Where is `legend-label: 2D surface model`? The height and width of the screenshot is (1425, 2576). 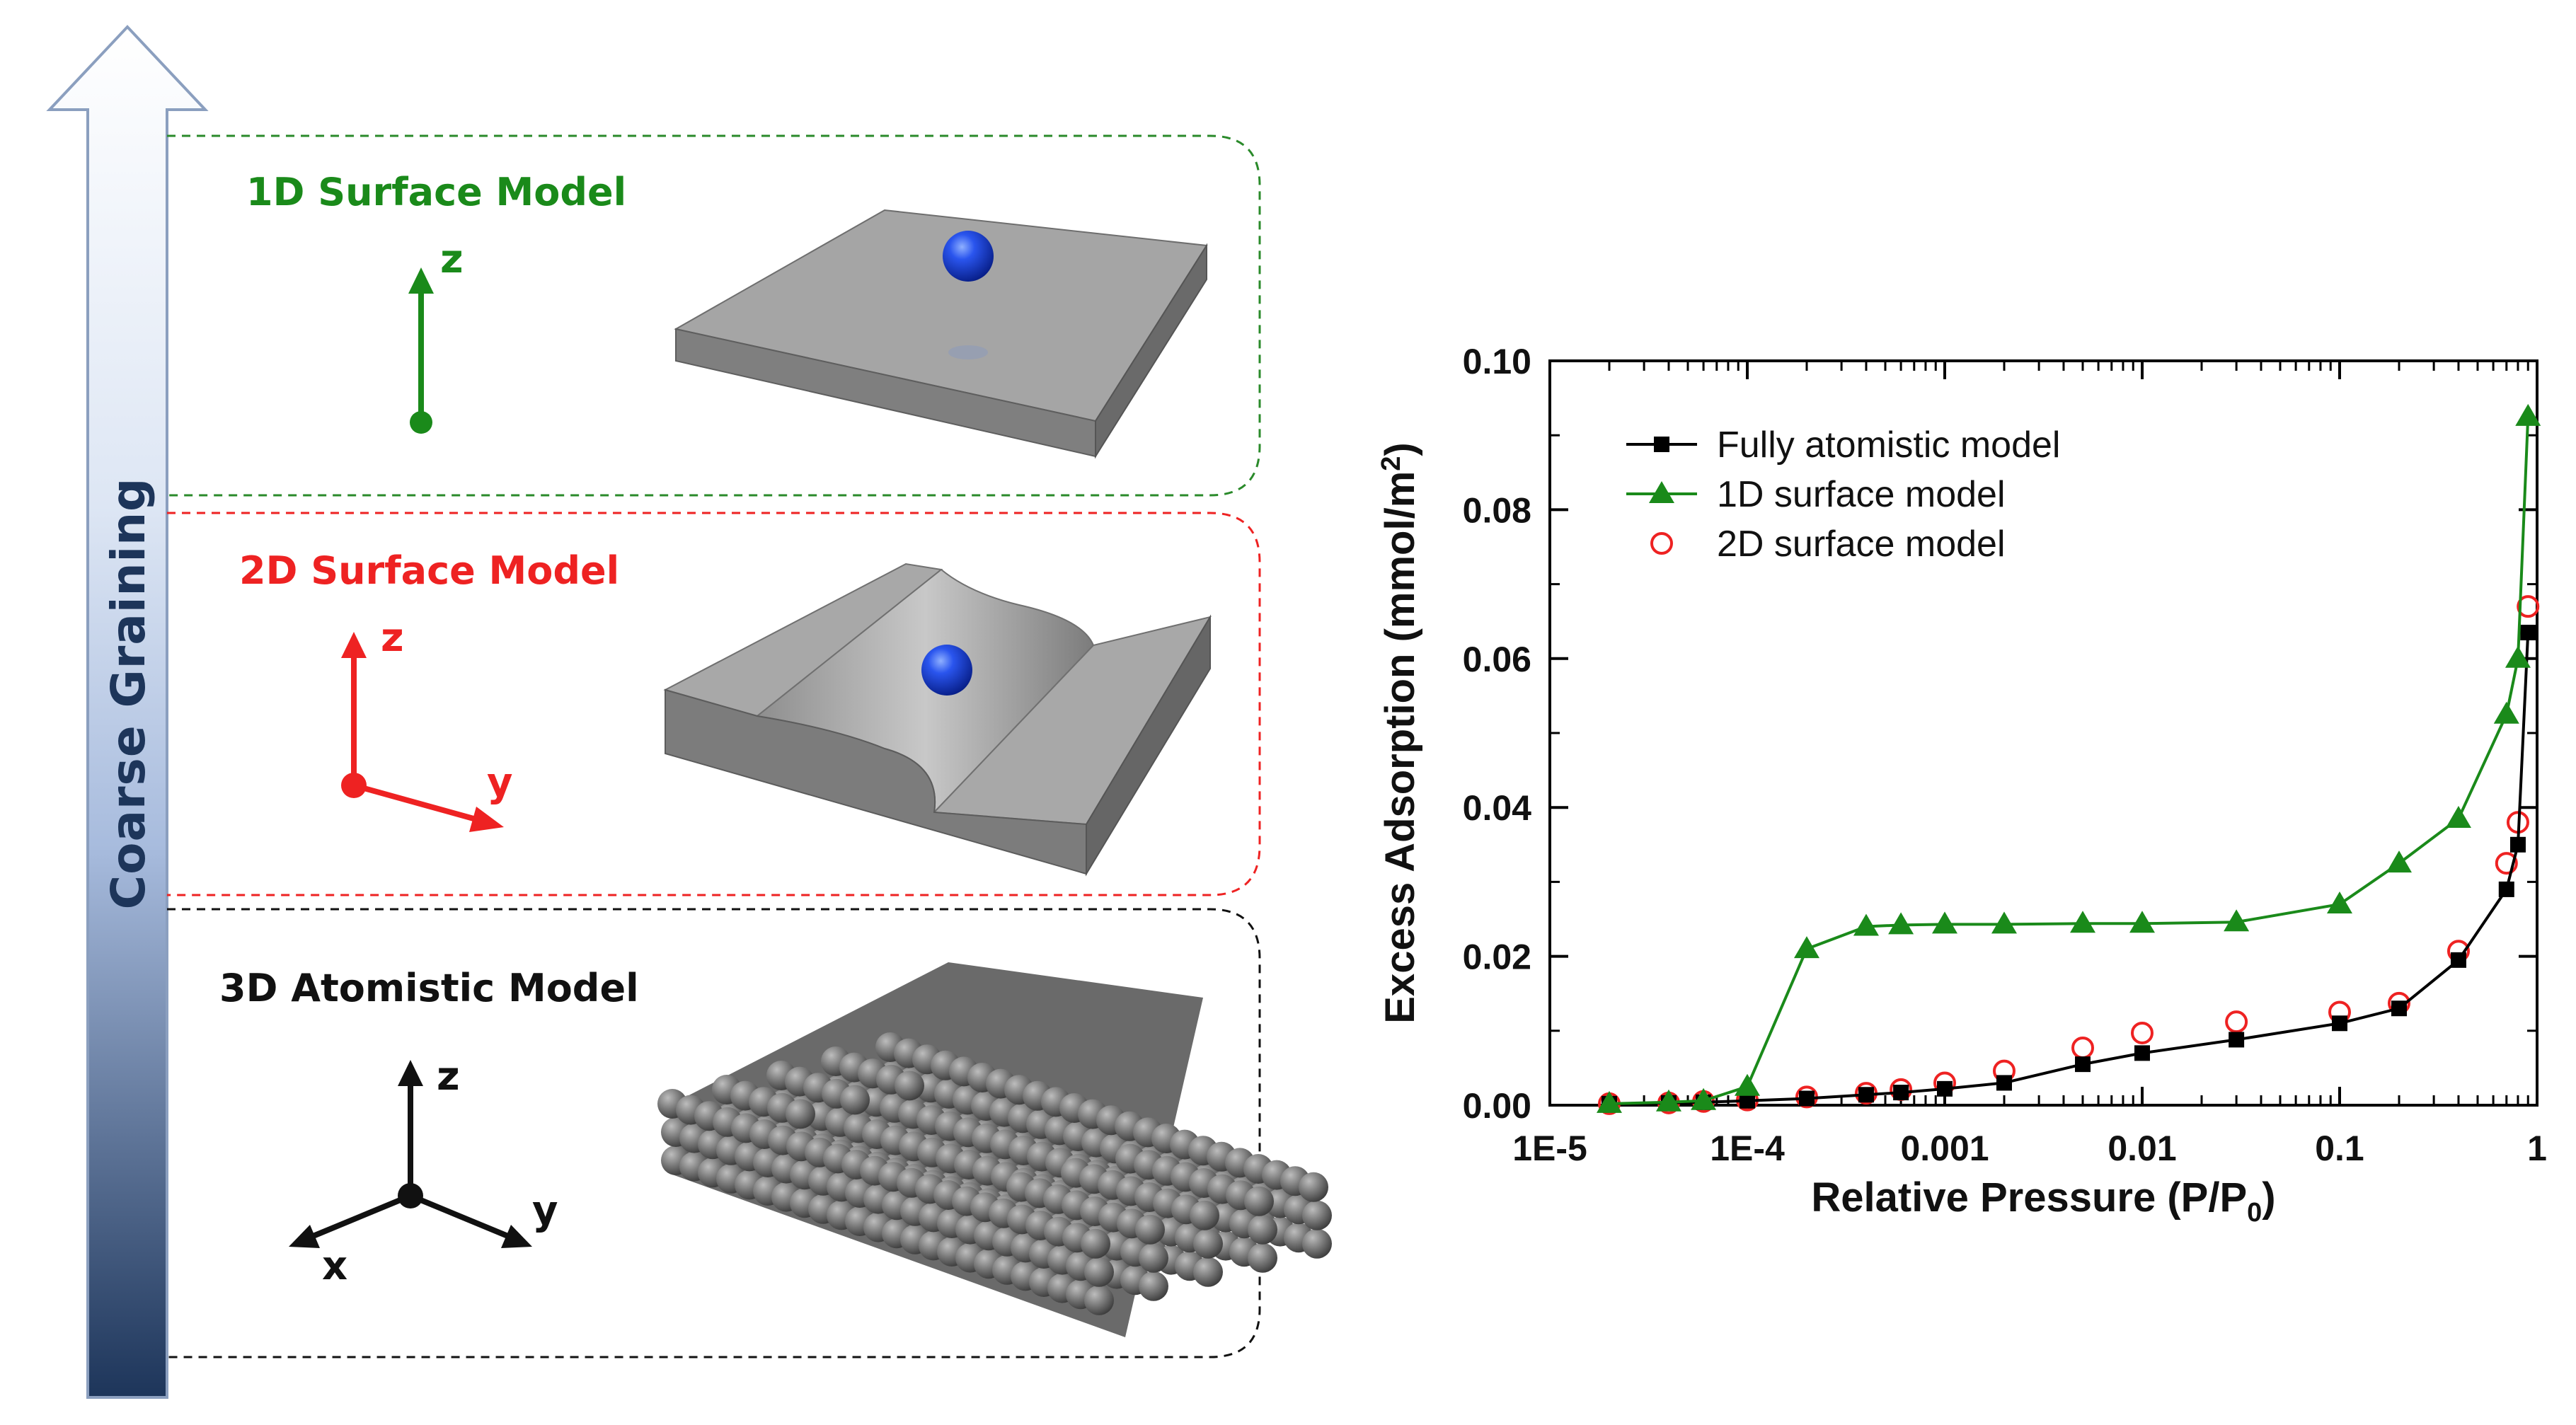 legend-label: 2D surface model is located at coordinates (1862, 544).